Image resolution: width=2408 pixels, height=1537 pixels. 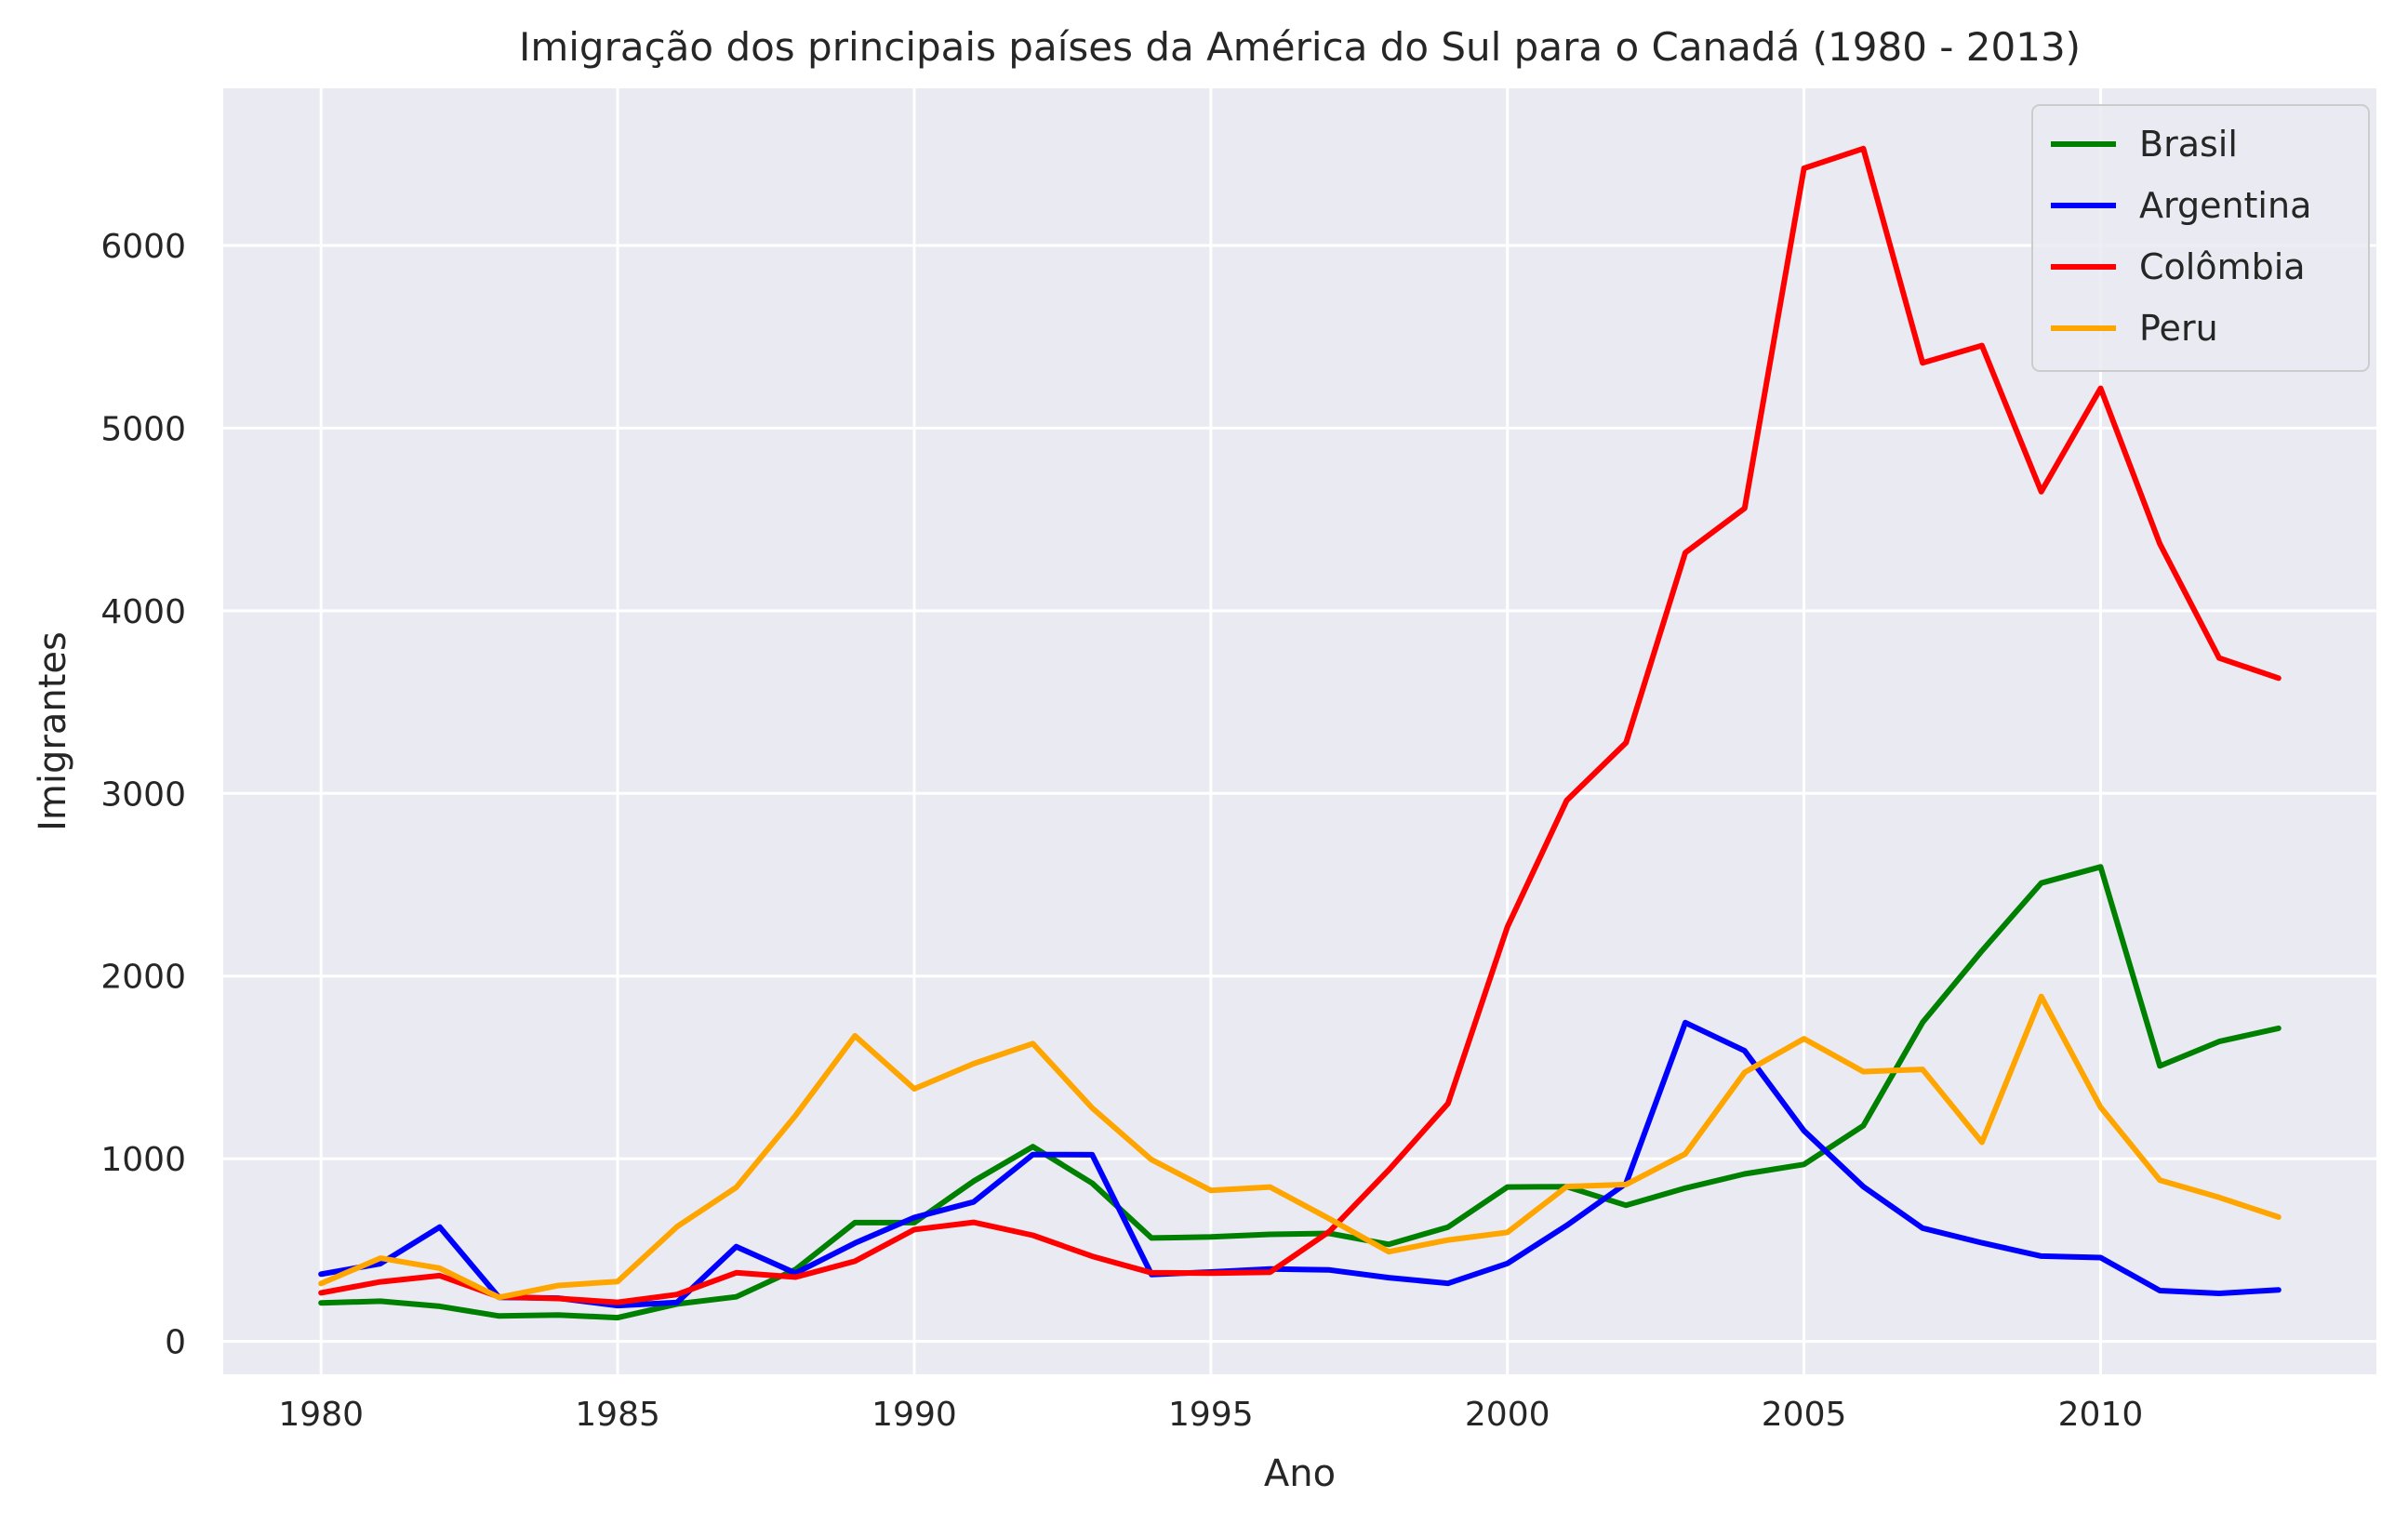 I want to click on y-tick-label: 1000, so click(x=143, y=1160).